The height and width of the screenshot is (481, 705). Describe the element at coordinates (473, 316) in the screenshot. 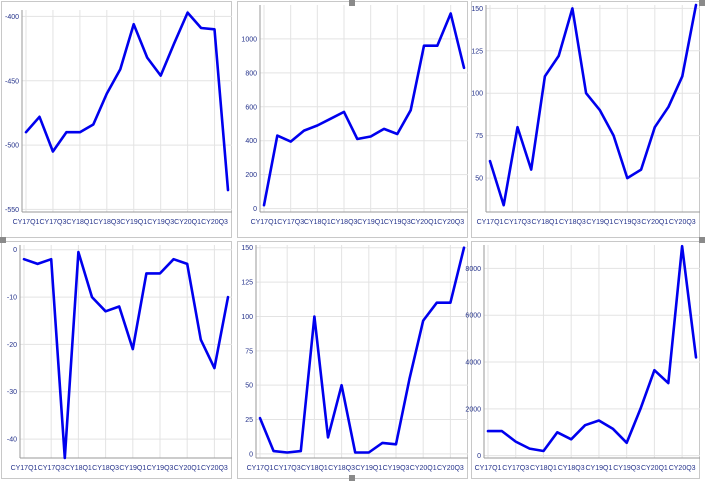

I see `y-tick-label: 6000` at that location.